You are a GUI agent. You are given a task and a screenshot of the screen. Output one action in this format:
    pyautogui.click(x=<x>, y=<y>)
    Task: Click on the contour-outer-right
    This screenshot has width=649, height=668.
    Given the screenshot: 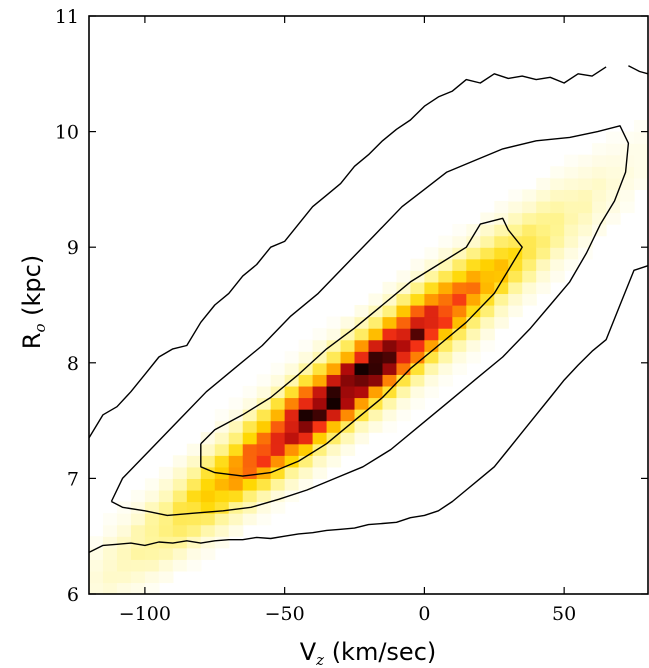 What is the action you would take?
    pyautogui.click(x=638, y=70)
    